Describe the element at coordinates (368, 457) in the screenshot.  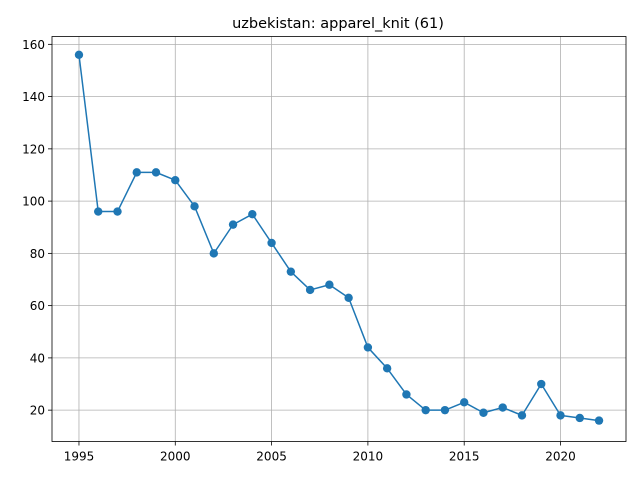
I see `x-tick-label: 2010` at that location.